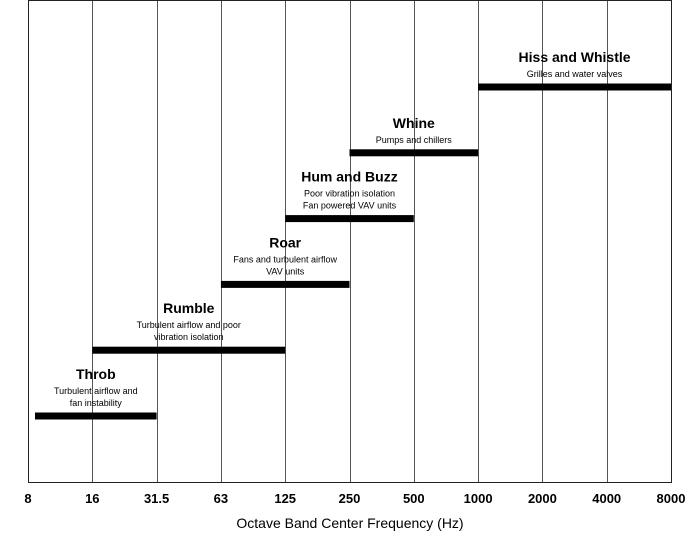 This screenshot has height=542, width=700. Describe the element at coordinates (349, 523) in the screenshot. I see `x-axis-label: Octave Band Center Frequency (Hz)` at that location.